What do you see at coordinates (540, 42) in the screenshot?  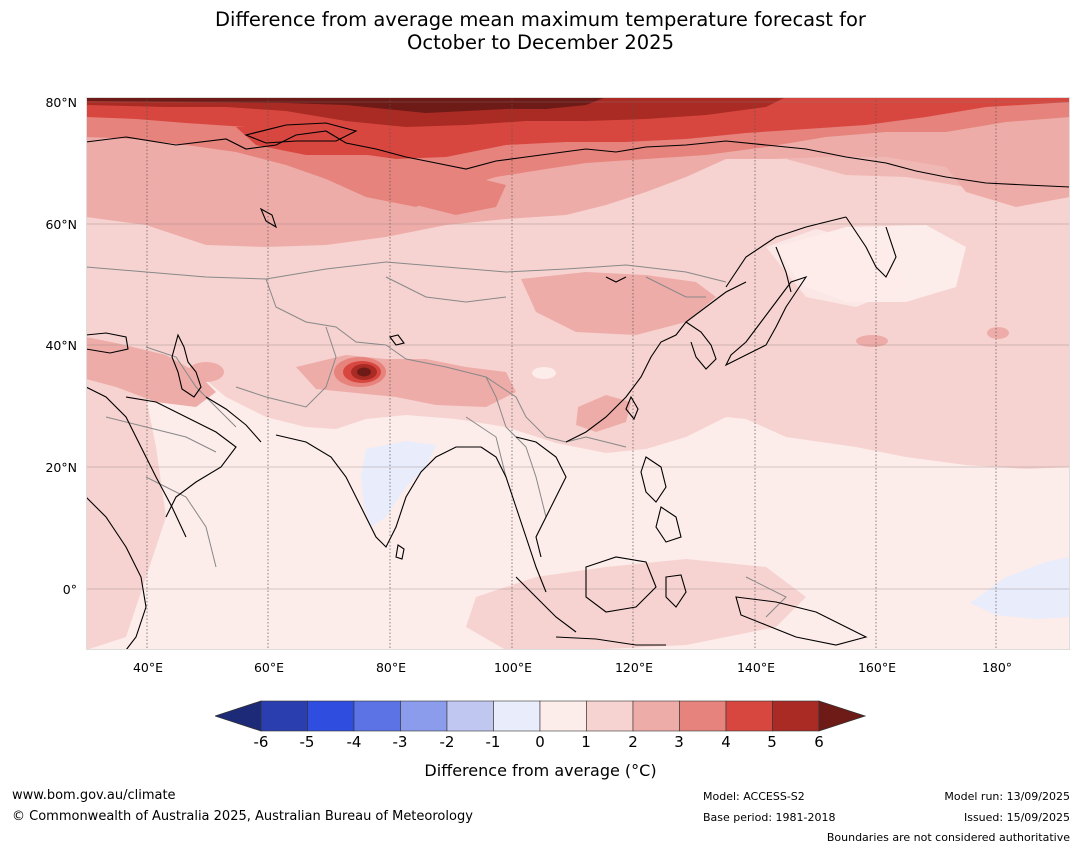 I see `title-line-2: October to December 2025` at bounding box center [540, 42].